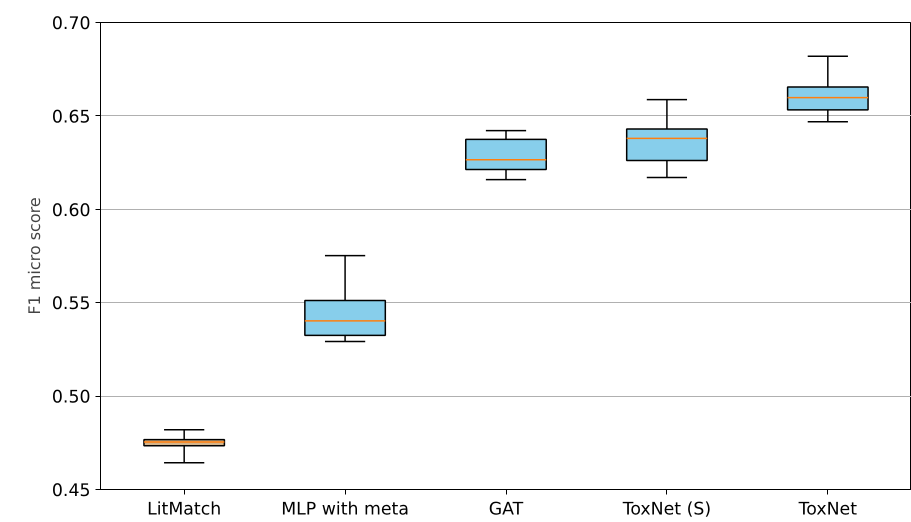 The image size is (911, 522). What do you see at coordinates (71, 24) in the screenshot?
I see `y-tick-label: 0.70` at bounding box center [71, 24].